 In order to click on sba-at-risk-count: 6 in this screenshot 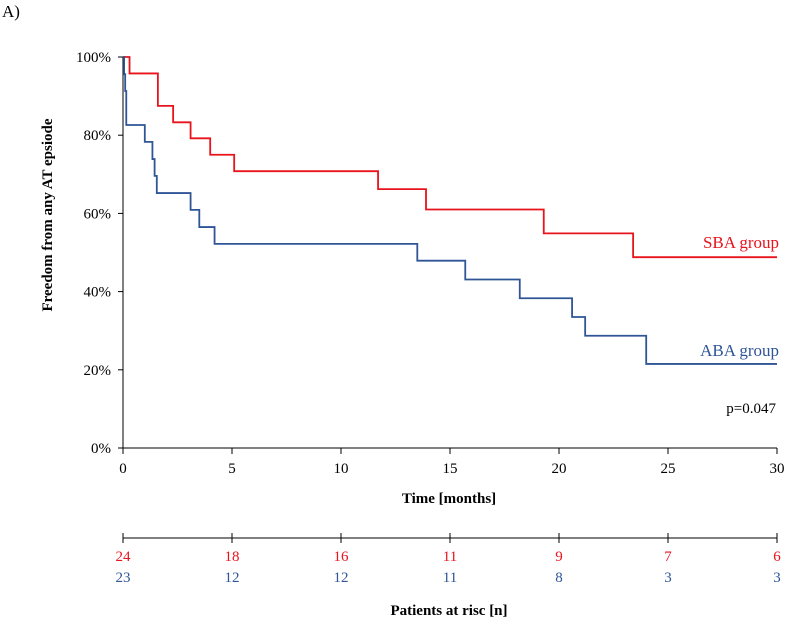, I will do `click(777, 557)`.